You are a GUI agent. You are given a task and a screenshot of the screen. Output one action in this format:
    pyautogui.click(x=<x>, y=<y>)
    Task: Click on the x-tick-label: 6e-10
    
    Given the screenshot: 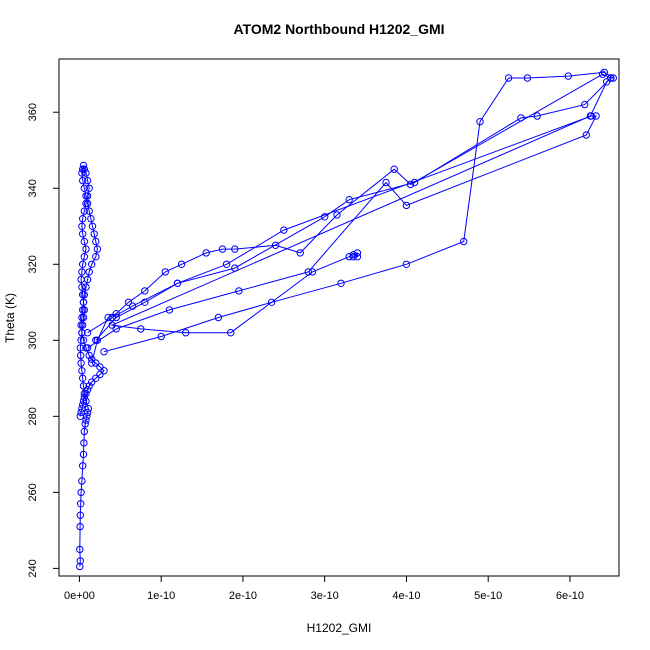 What is the action you would take?
    pyautogui.click(x=570, y=596)
    